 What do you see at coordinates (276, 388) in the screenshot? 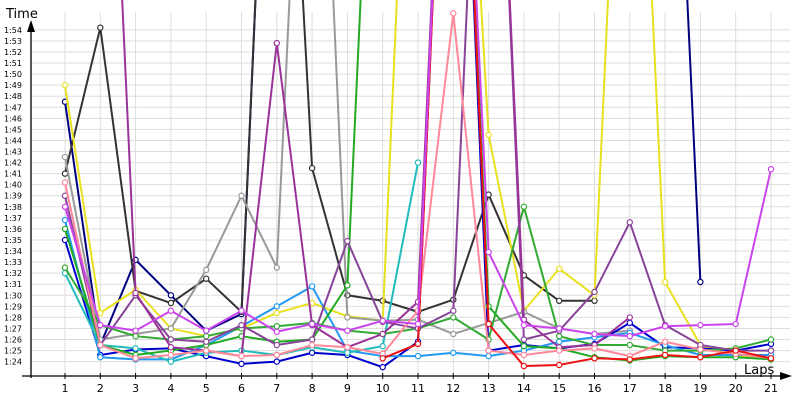
I see `x-tick-label: 7` at bounding box center [276, 388].